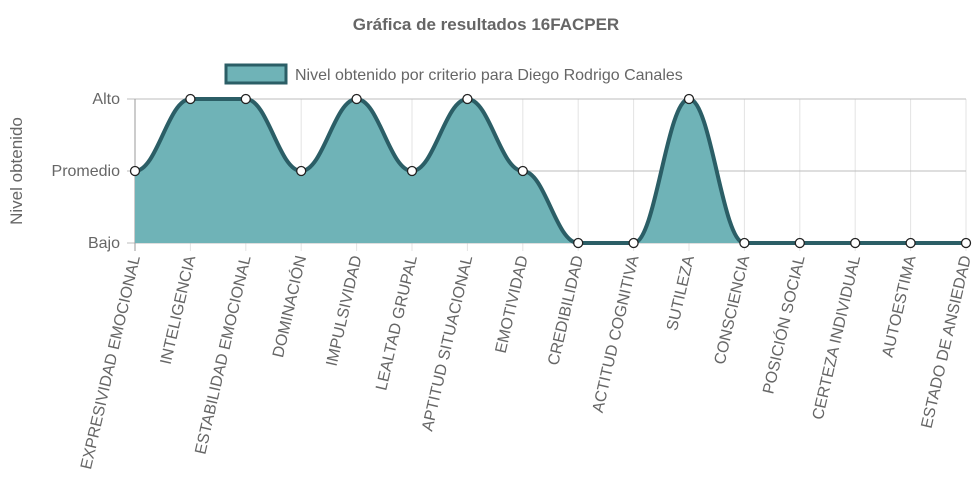 The image size is (972, 491). I want to click on x-tick-label: IMPULSIVIDAD, so click(345, 311).